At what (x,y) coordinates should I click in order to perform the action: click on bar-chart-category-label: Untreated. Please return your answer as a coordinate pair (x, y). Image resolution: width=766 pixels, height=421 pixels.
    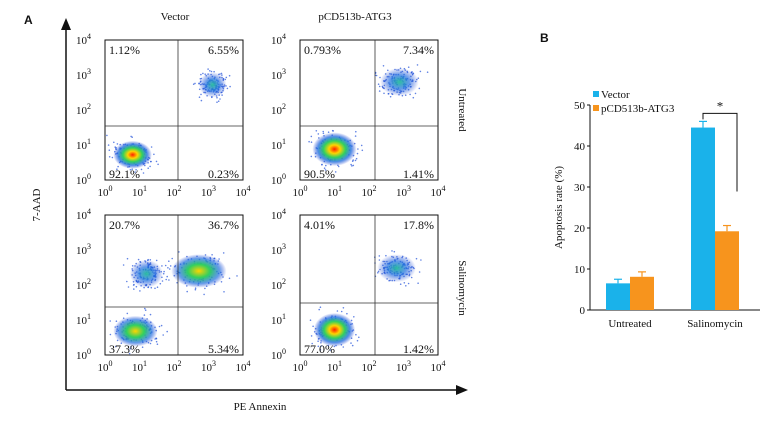
    Looking at the image, I should click on (630, 324).